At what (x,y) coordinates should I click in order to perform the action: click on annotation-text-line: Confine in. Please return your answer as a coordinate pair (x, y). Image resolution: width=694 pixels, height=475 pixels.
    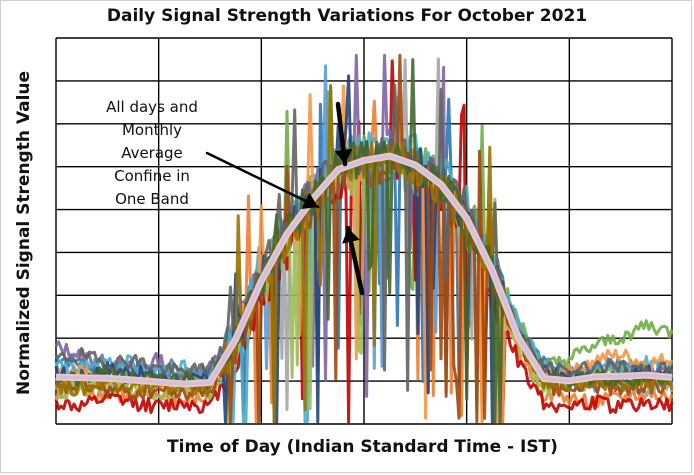
    Looking at the image, I should click on (152, 176).